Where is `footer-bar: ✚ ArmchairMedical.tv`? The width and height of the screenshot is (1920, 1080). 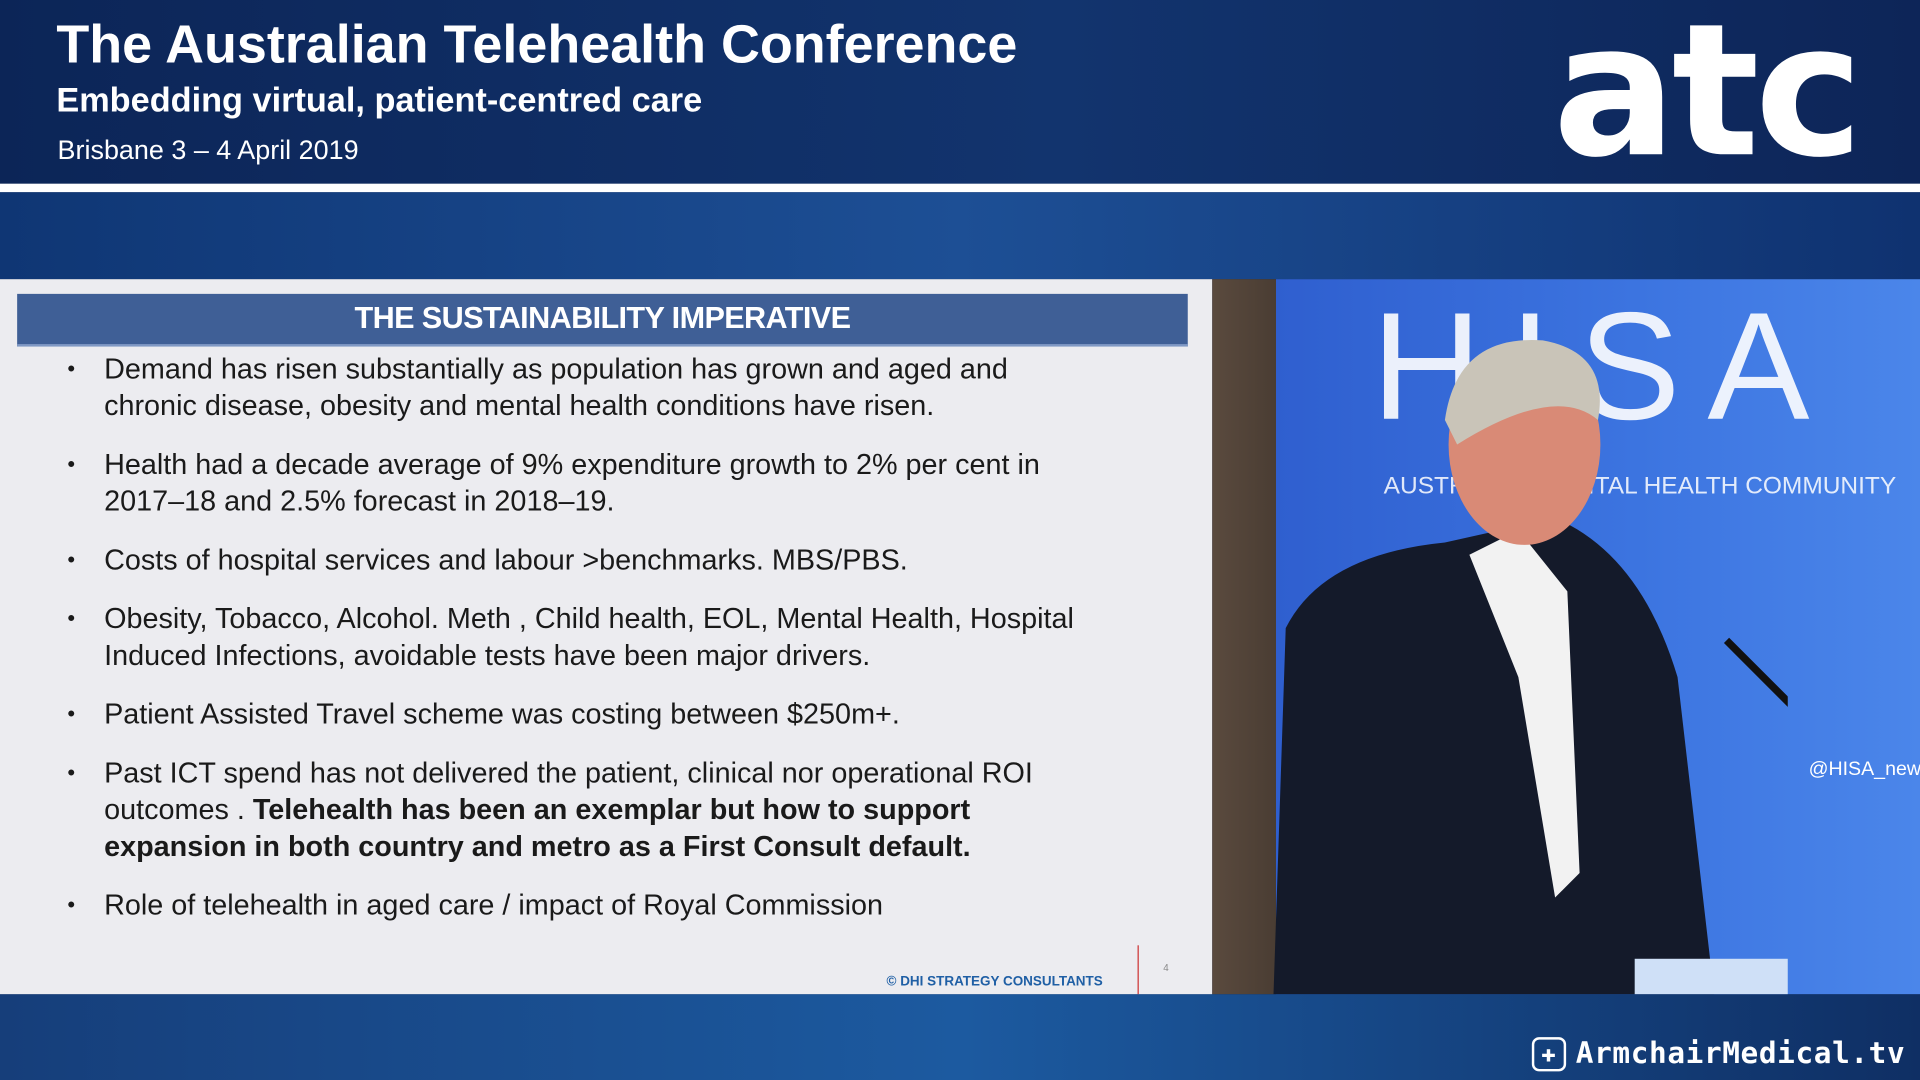
footer-bar: ✚ ArmchairMedical.tv is located at coordinates (960, 1037).